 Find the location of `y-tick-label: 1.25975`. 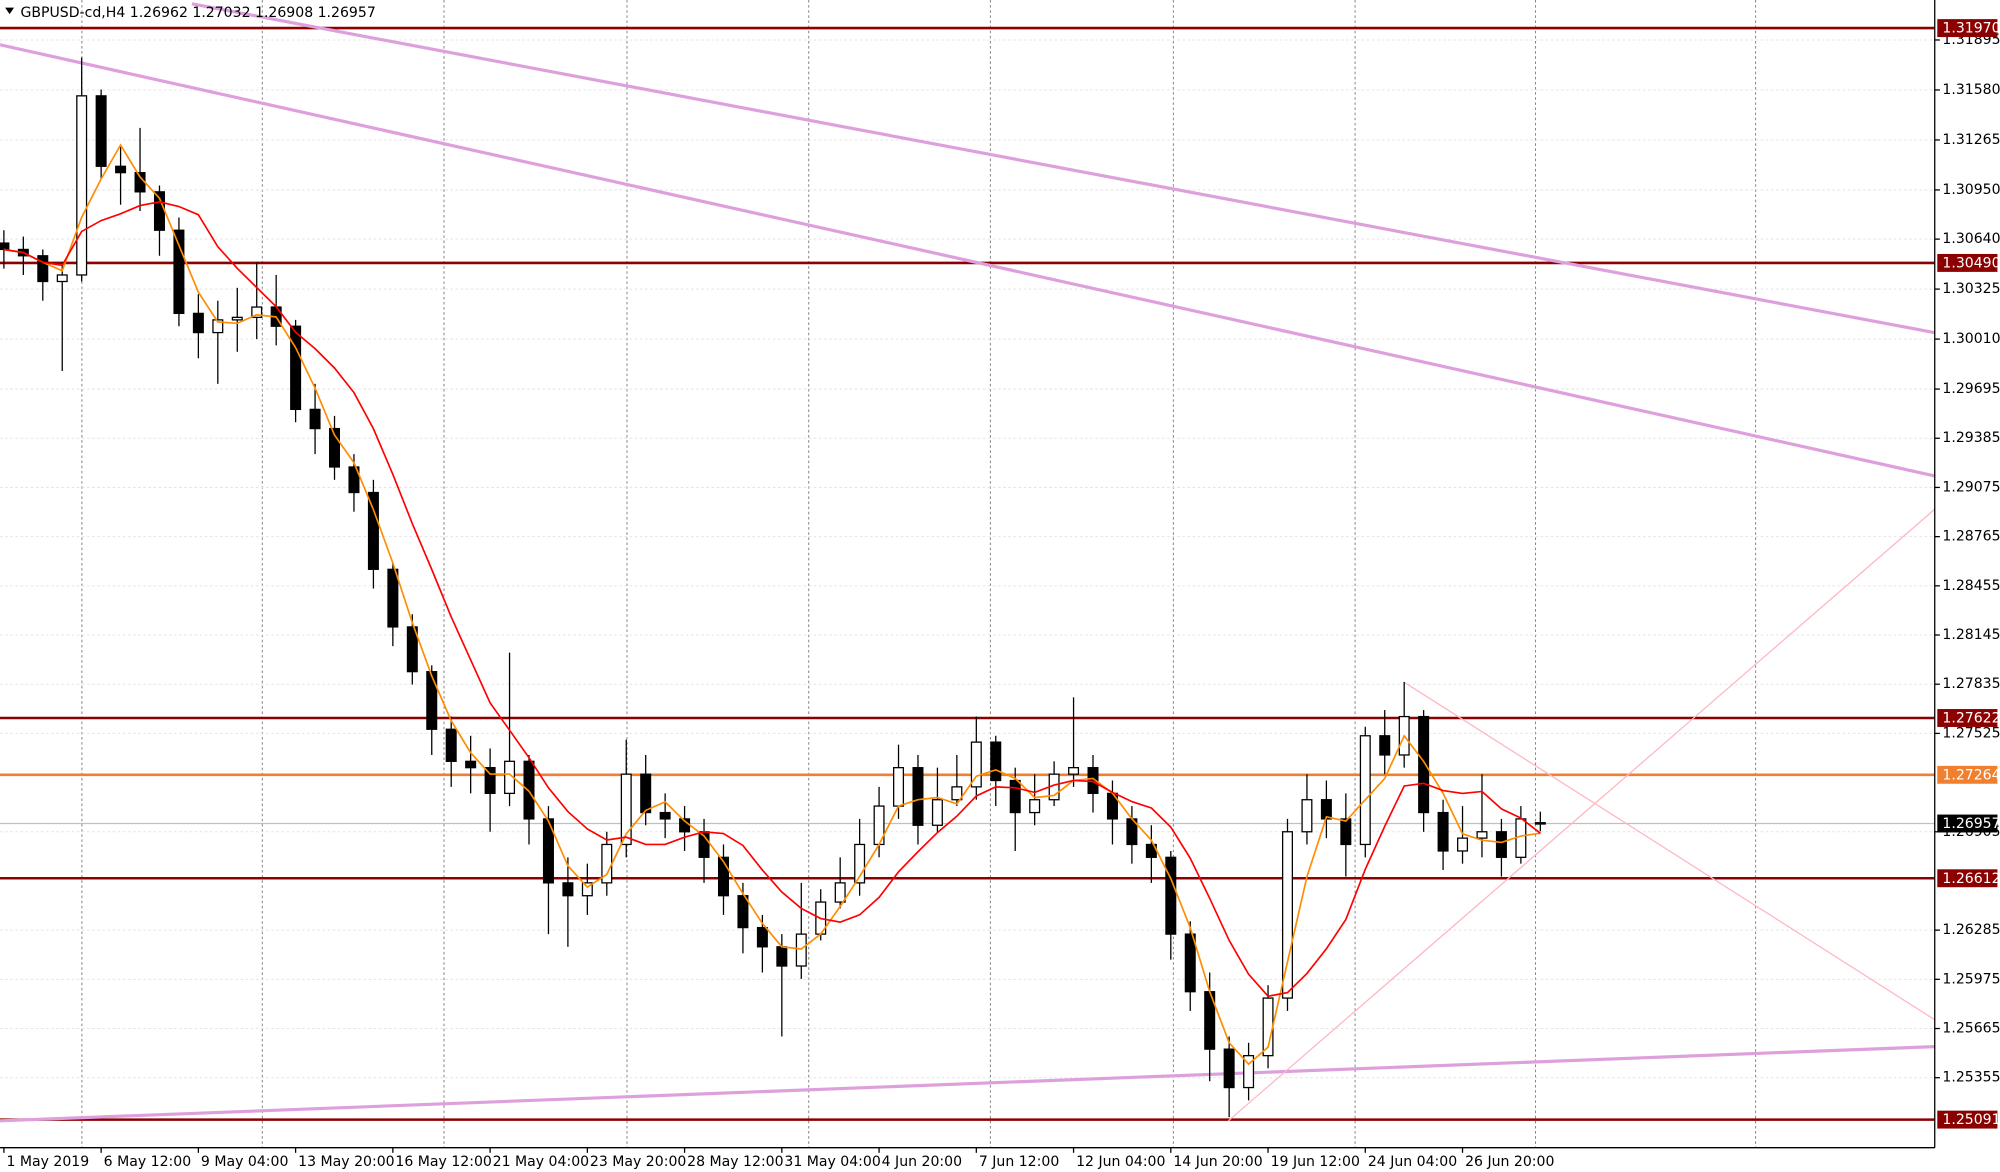

y-tick-label: 1.25975 is located at coordinates (1971, 979).